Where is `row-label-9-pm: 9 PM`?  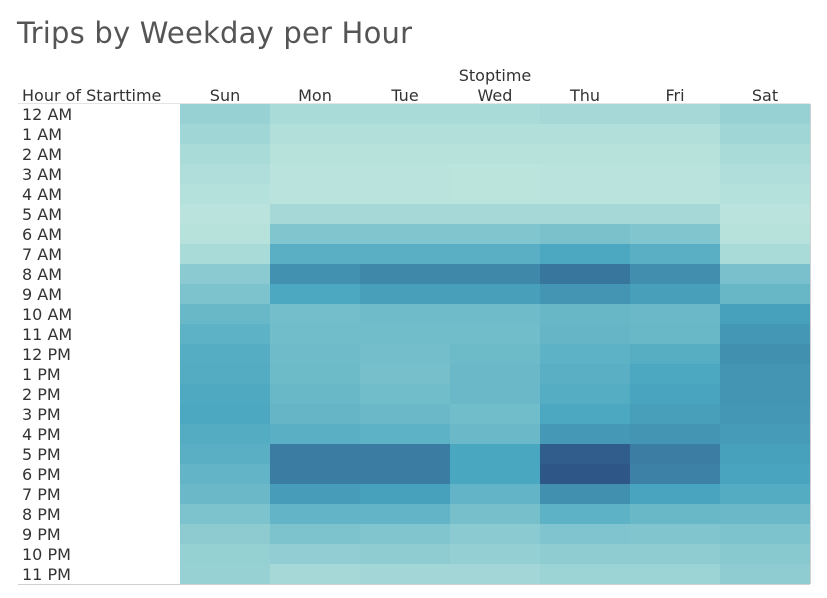
row-label-9-pm: 9 PM is located at coordinates (41, 534).